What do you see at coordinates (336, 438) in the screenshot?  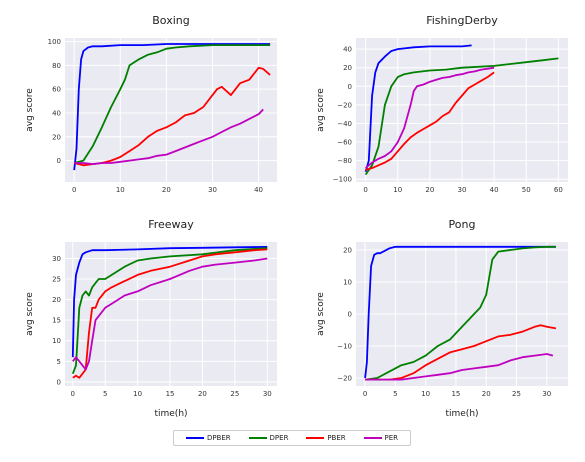 I see `legend-label: PBER` at bounding box center [336, 438].